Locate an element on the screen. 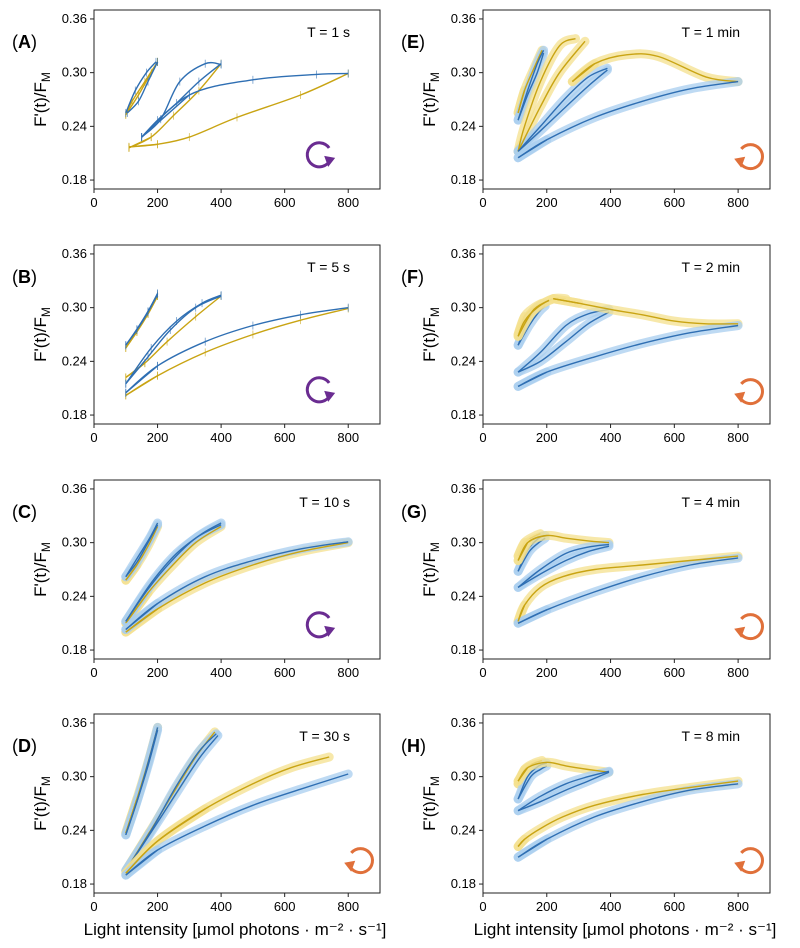 This screenshot has width=800, height=948. panel-title: T = 2 min is located at coordinates (711, 267).